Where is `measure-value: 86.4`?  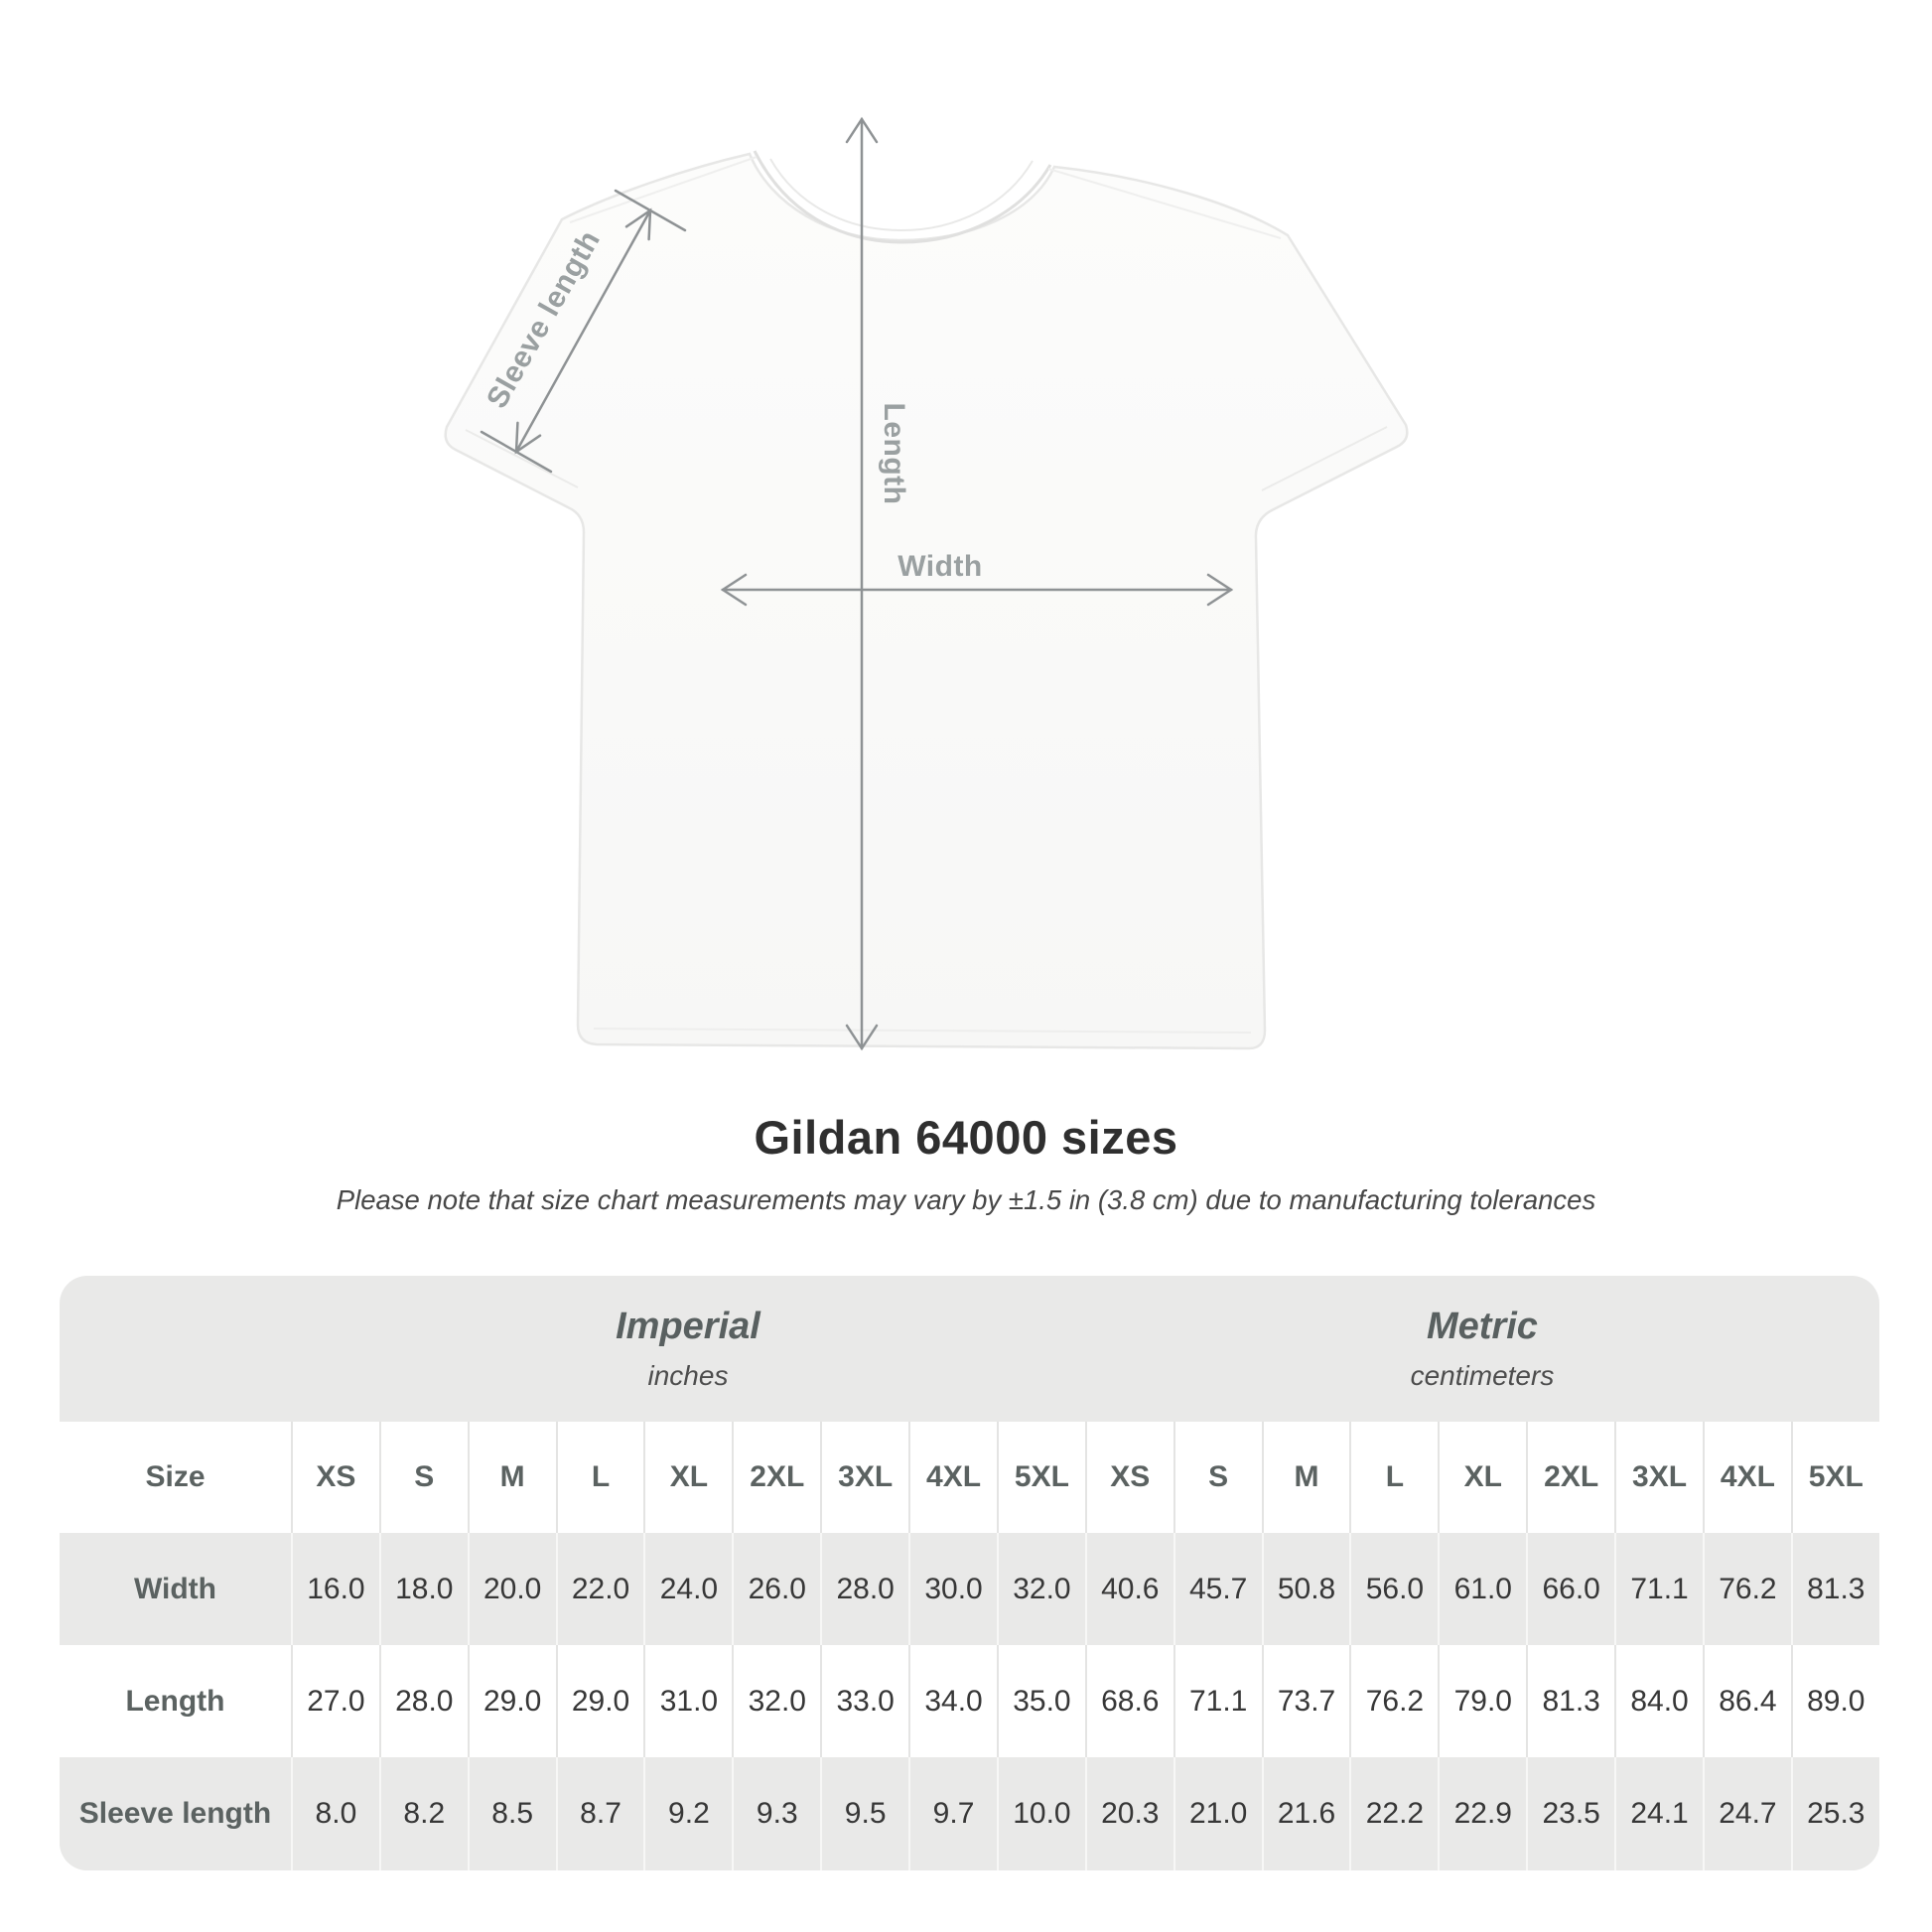
measure-value: 86.4 is located at coordinates (1746, 1701).